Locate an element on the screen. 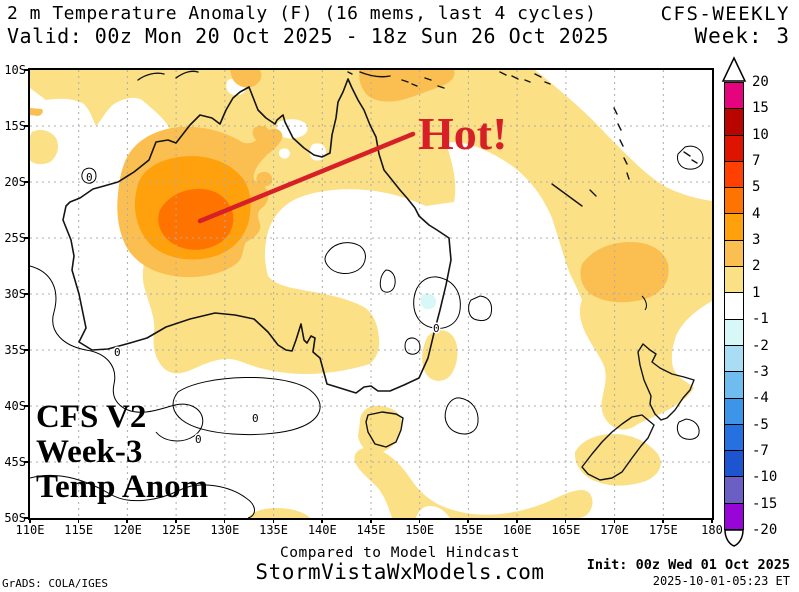  colorbar-label: 20 is located at coordinates (760, 82).